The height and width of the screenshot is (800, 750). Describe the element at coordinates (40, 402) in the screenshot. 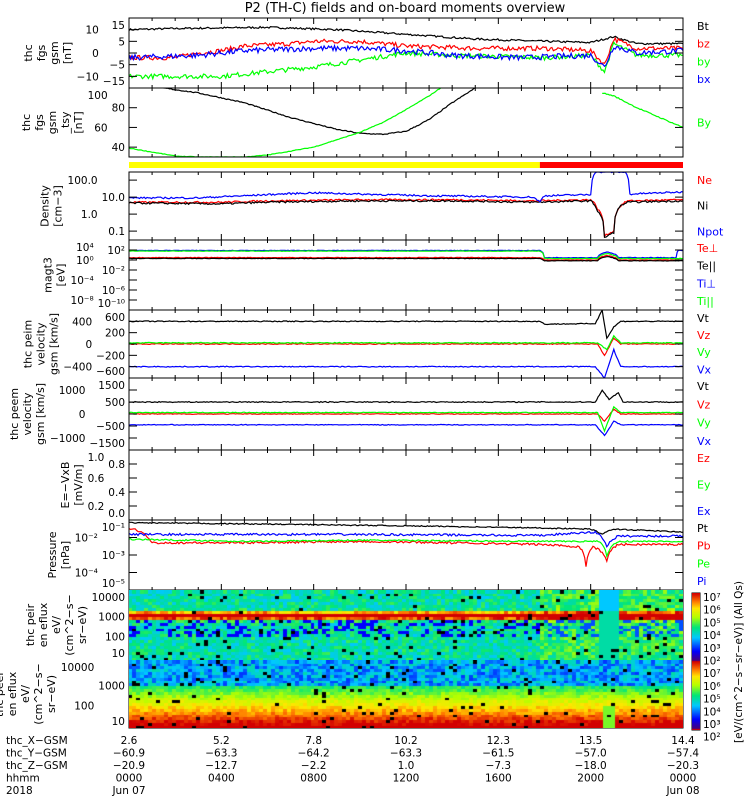

I see `y-axis-label-line: [km/s]` at that location.